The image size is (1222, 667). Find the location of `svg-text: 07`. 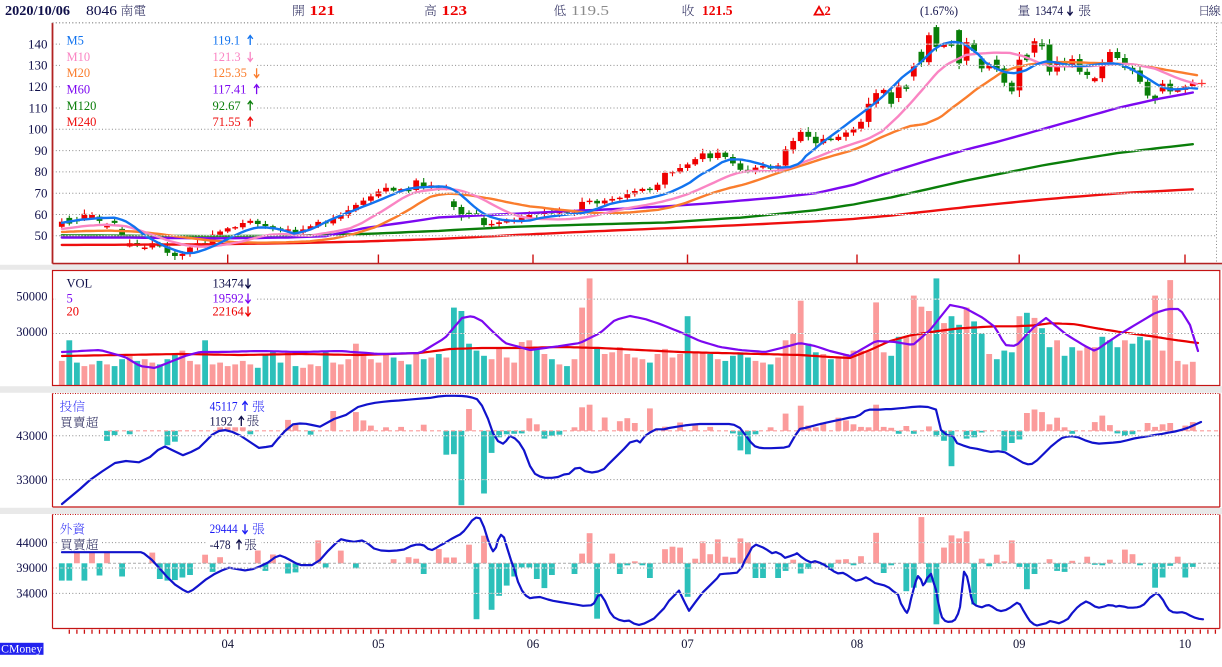

svg-text: 07 is located at coordinates (687, 644).